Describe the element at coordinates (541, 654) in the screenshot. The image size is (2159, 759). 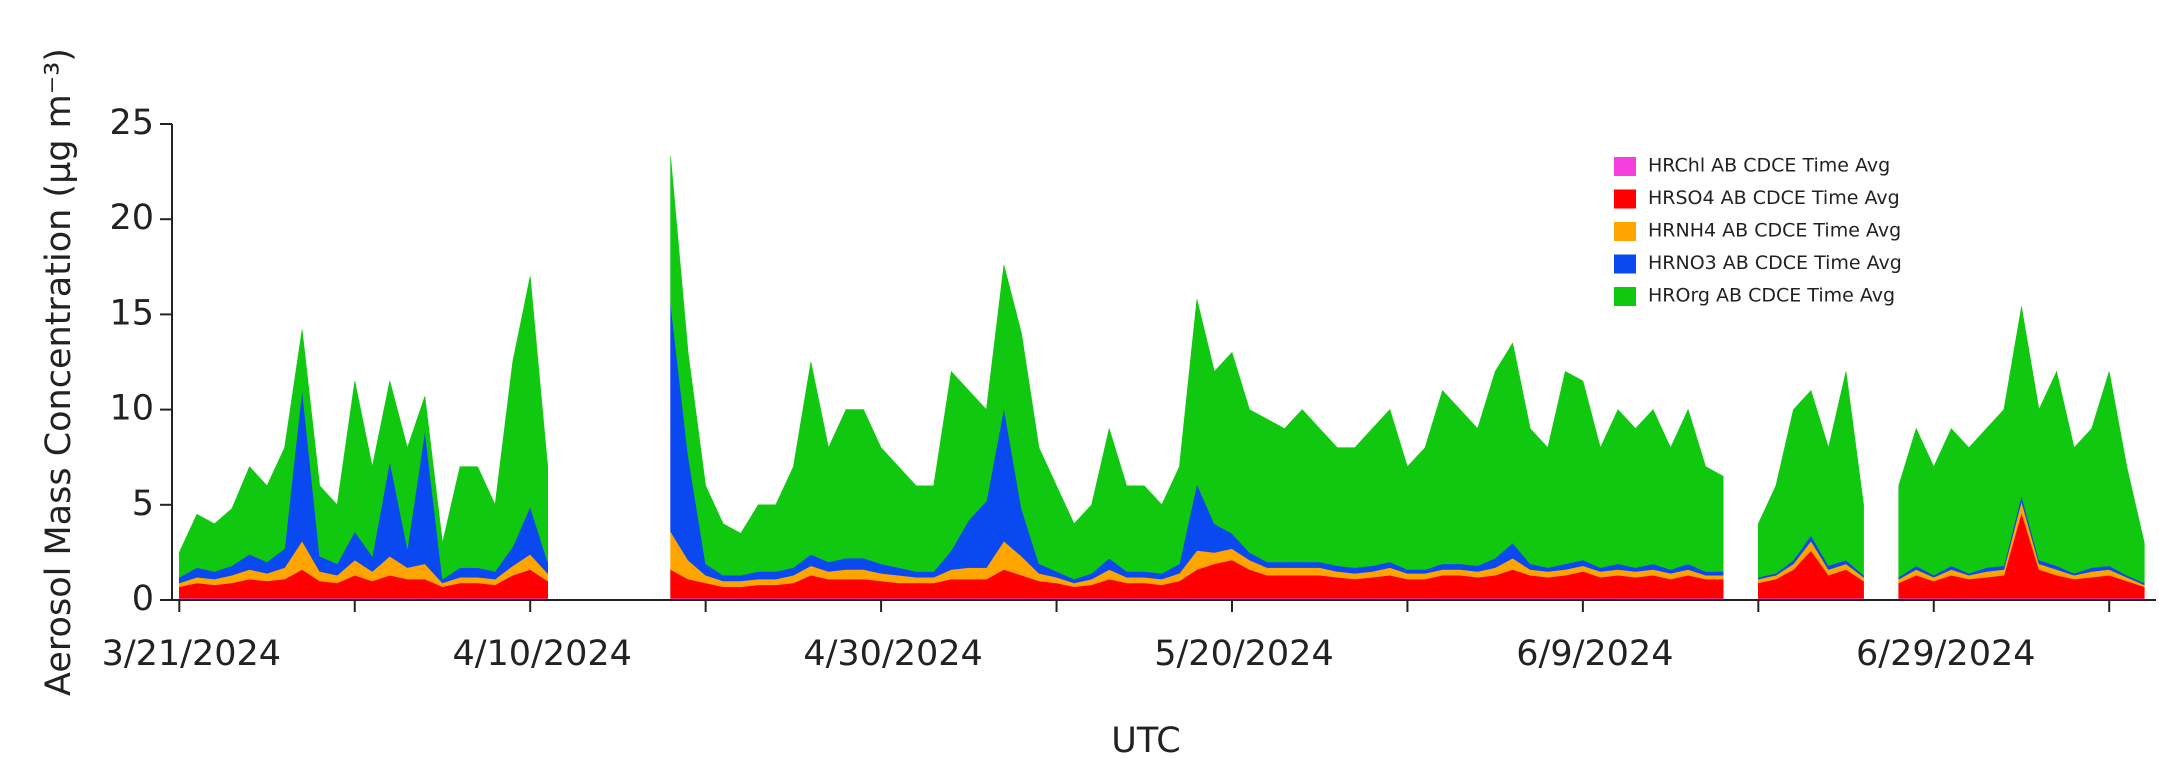
I see `x-tick-label: 4/10/2024` at that location.